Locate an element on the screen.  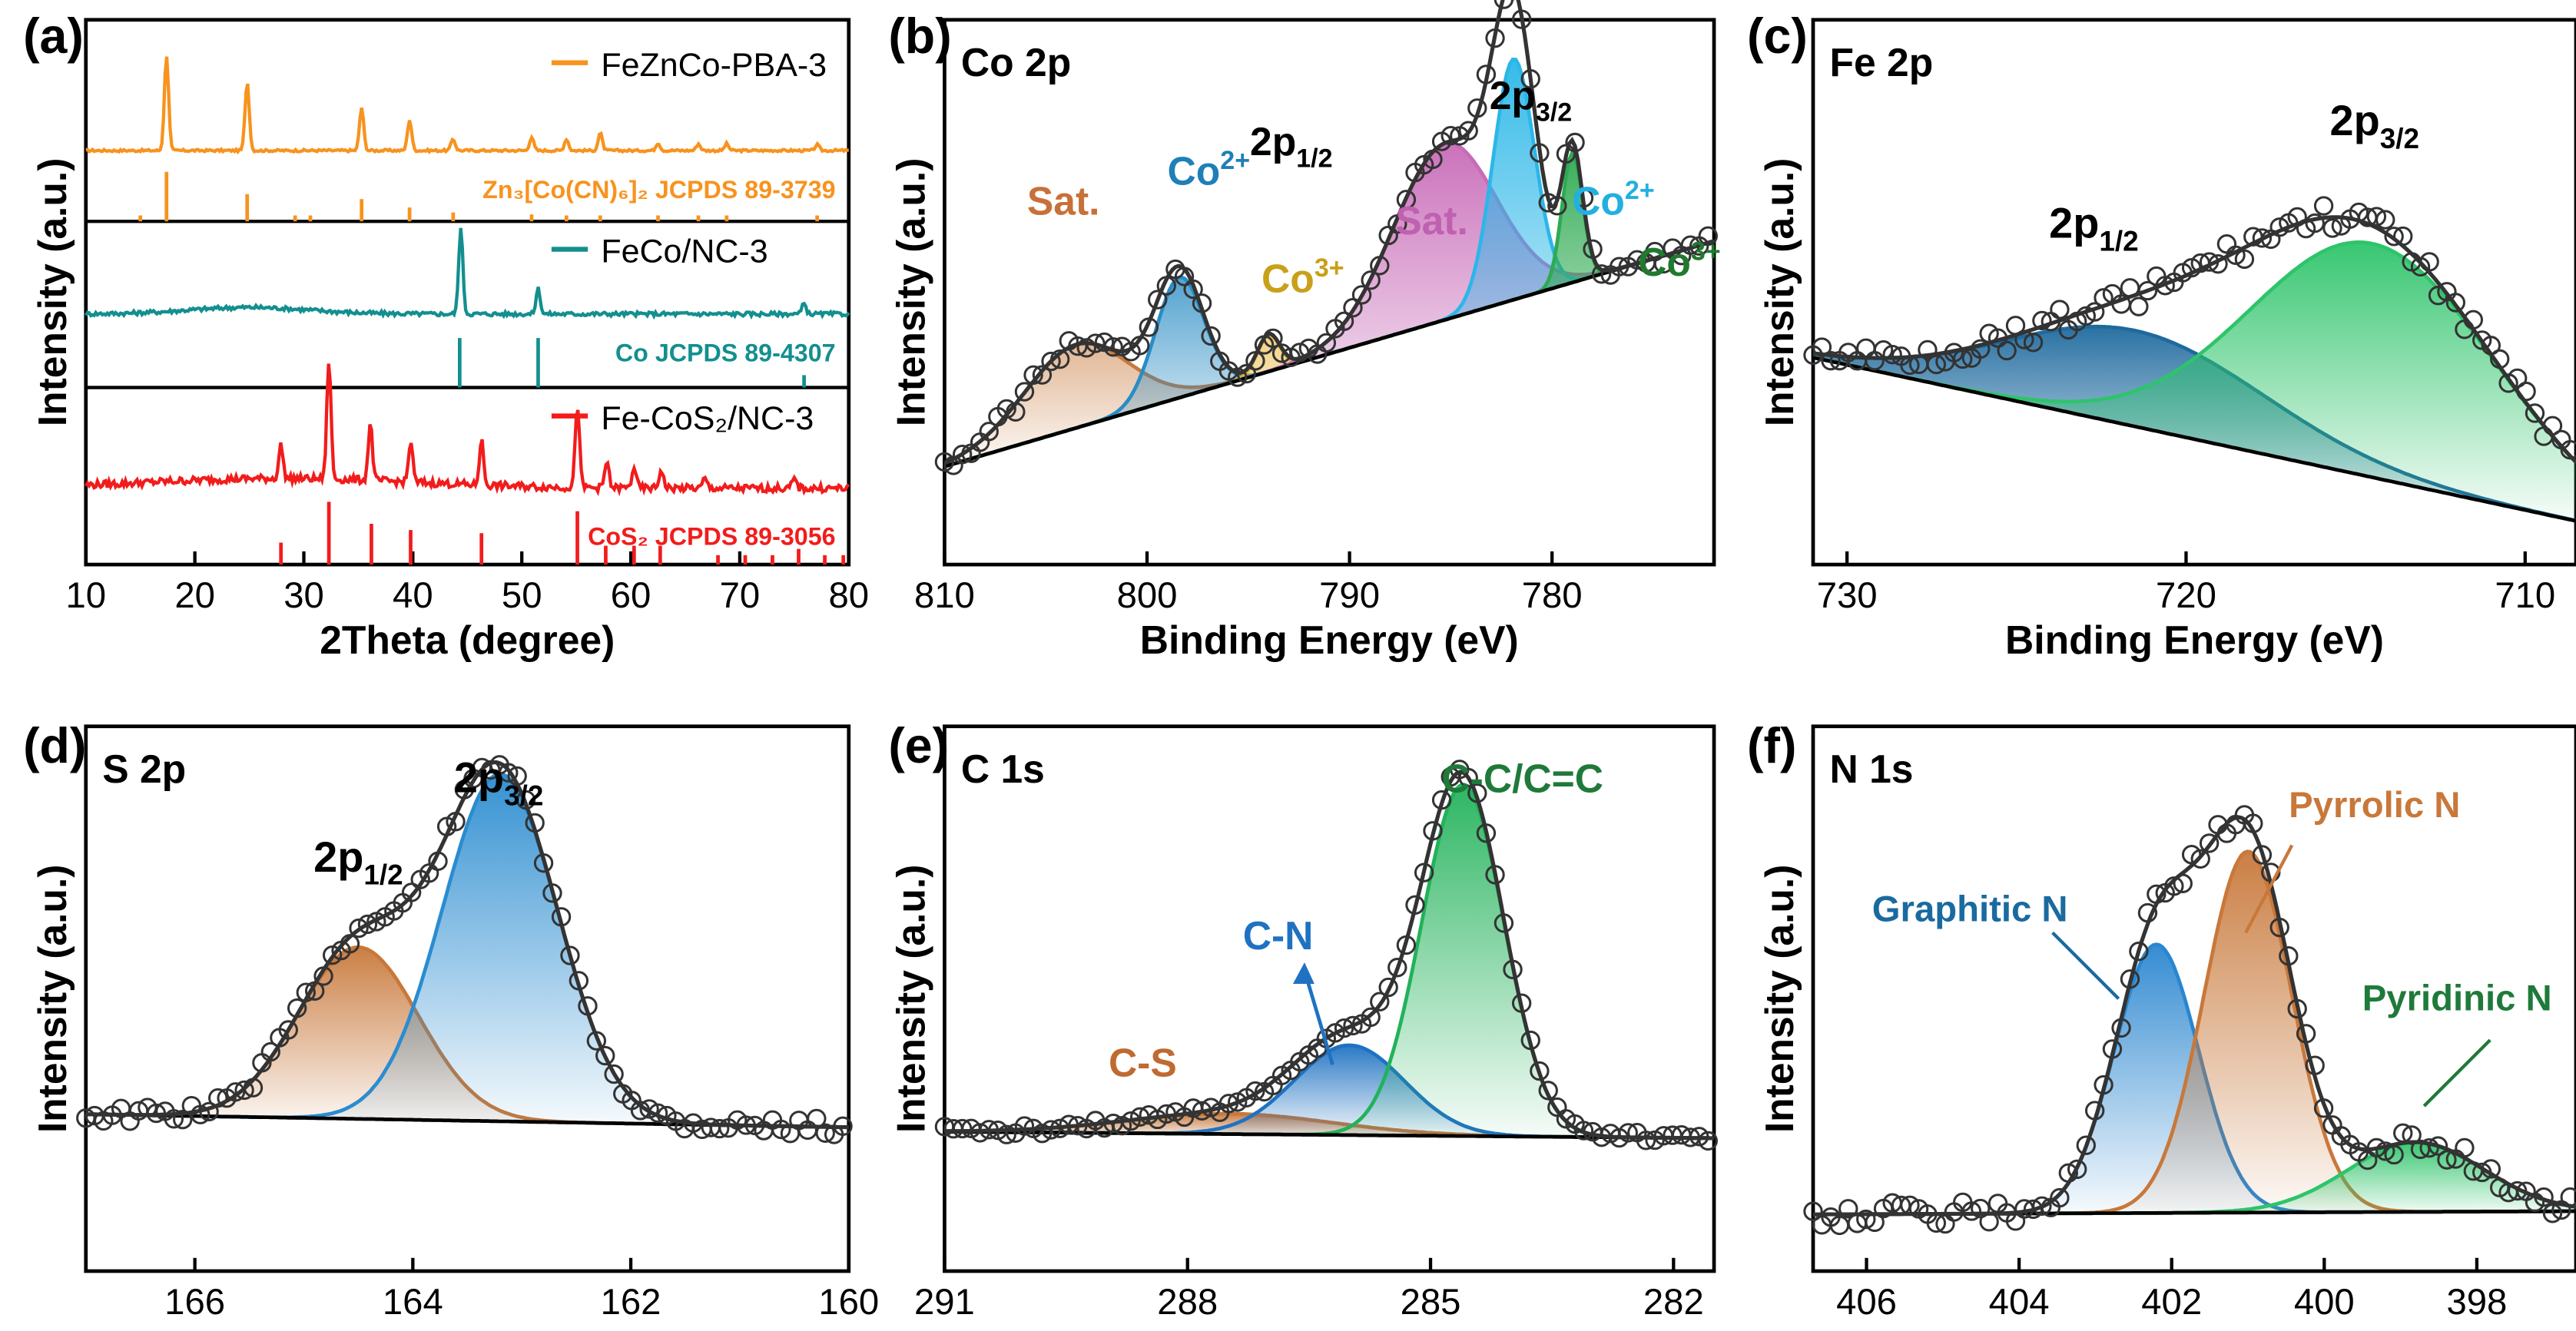
panel-letter: (c) is located at coordinates (1777, 36).